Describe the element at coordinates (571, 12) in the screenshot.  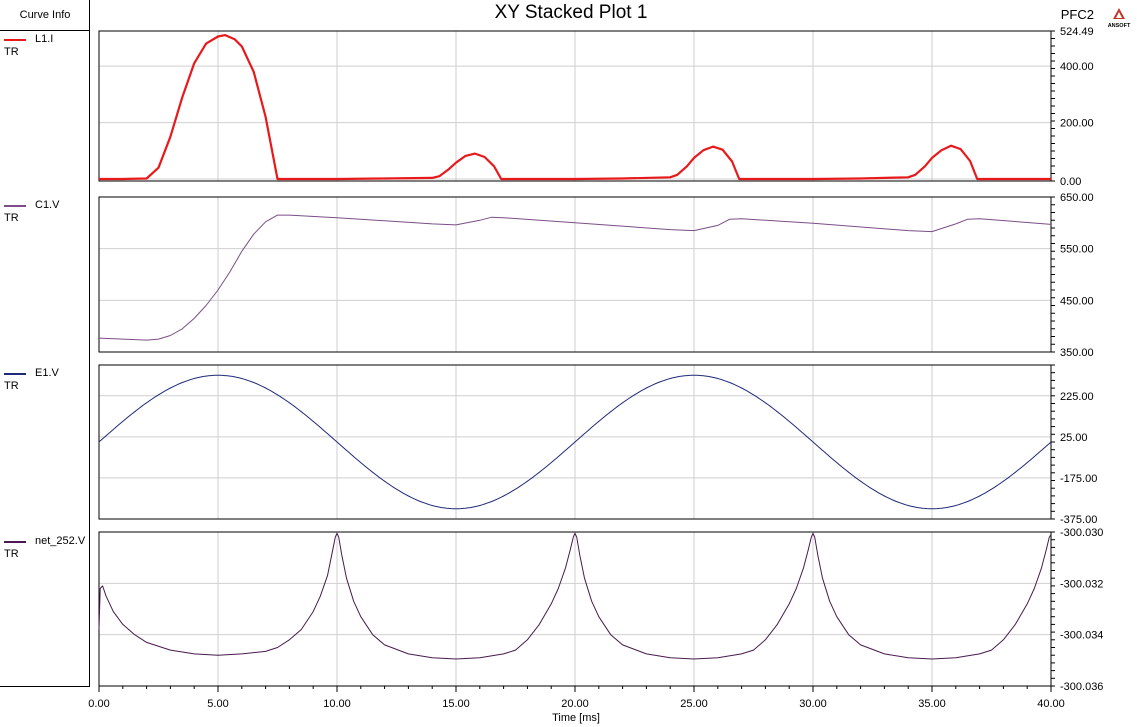
I see `plot-title: XY Stacked Plot 1` at that location.